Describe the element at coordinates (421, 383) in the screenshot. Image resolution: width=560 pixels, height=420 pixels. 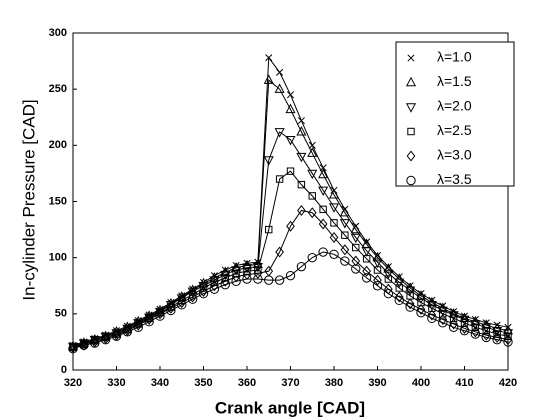
I see `x-tick-label: 400` at that location.